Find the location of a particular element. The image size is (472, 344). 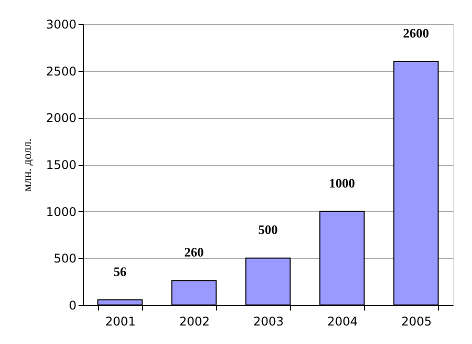

y-tick-label: 1000 is located at coordinates (61, 211).